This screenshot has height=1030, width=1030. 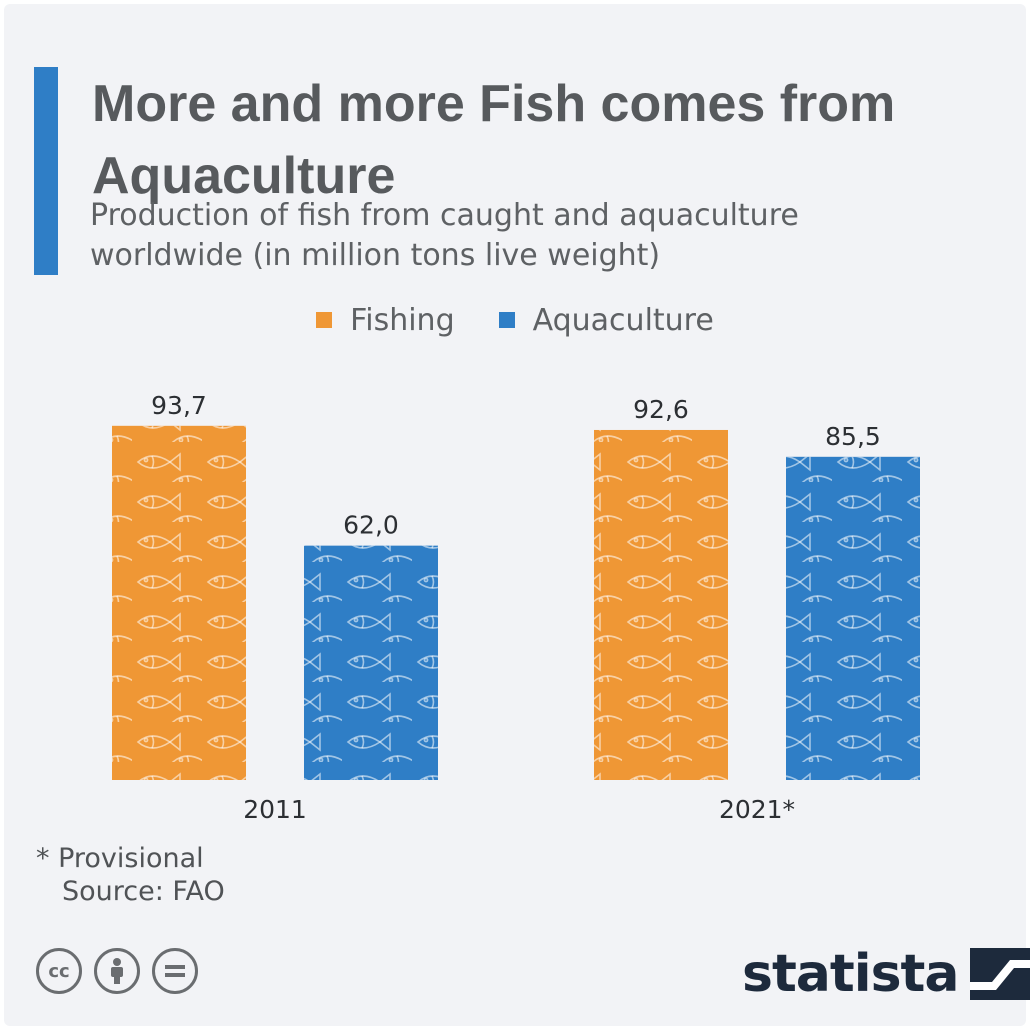 I want to click on license-icons: cc, so click(x=123, y=971).